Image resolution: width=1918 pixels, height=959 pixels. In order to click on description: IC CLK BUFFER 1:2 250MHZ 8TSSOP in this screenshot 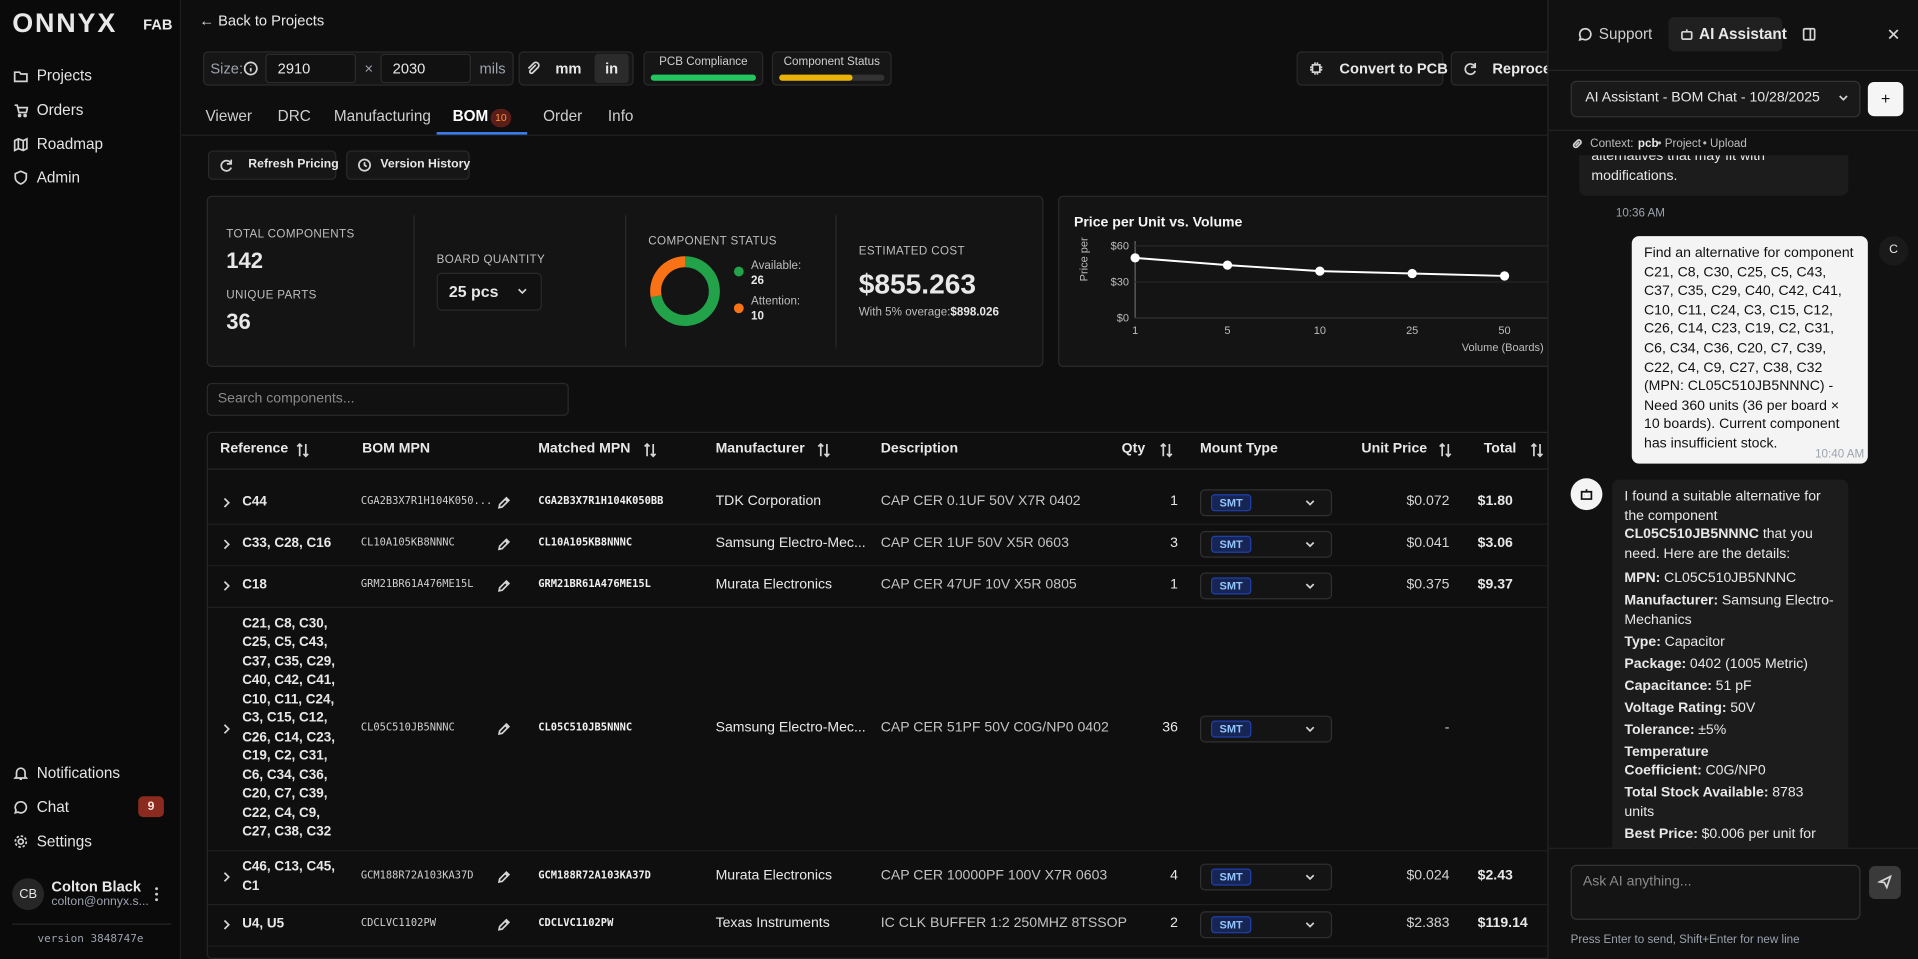, I will do `click(1003, 923)`.